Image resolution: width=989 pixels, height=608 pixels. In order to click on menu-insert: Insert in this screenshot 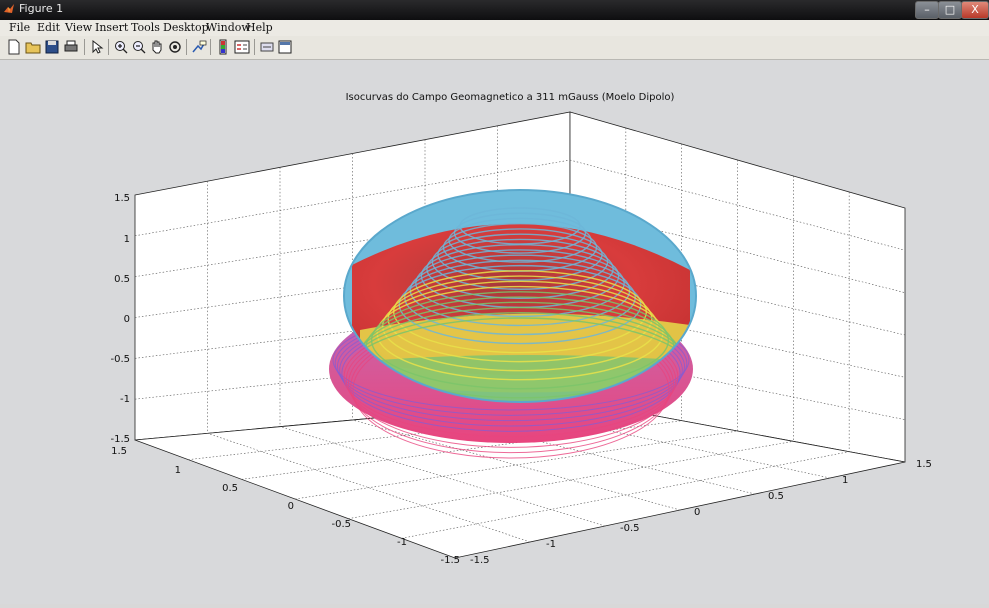, I will do `click(112, 27)`.